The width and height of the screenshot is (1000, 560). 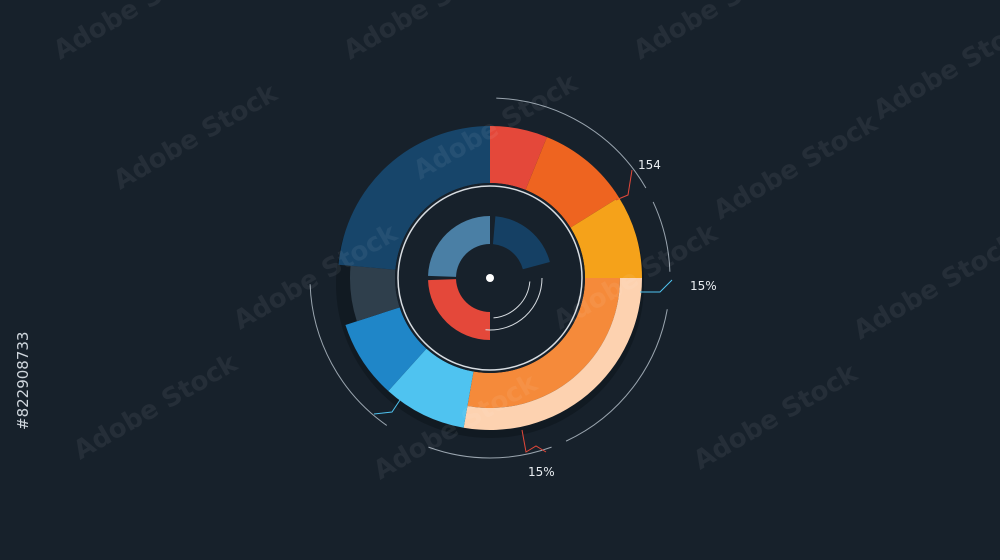 What do you see at coordinates (649, 165) in the screenshot?
I see `annotation: 154` at bounding box center [649, 165].